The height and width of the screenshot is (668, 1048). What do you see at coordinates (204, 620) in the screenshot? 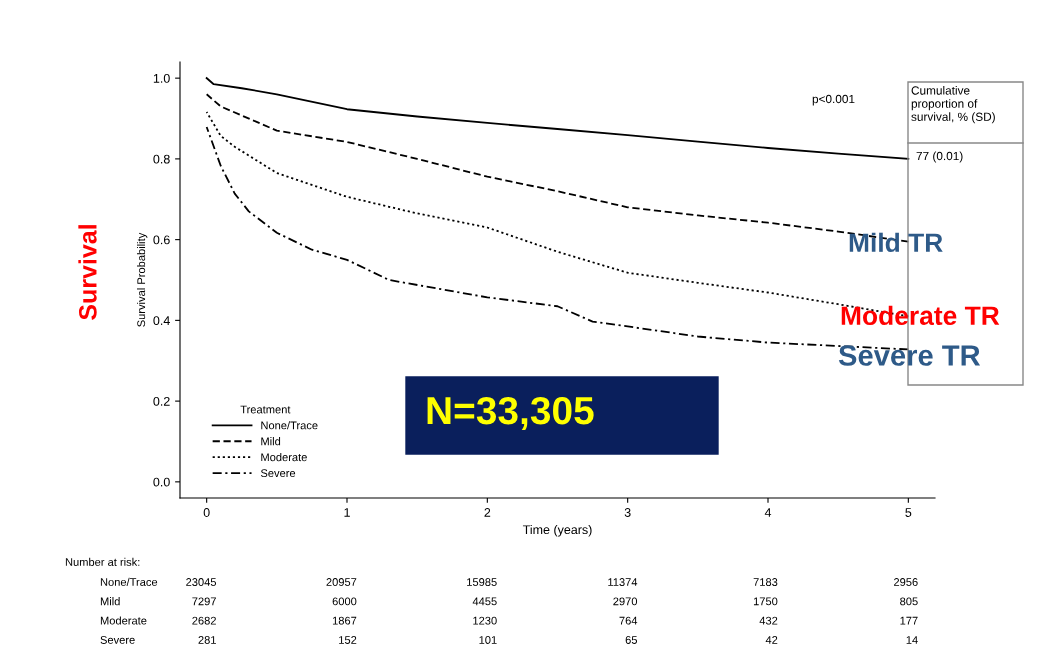
I see `text: 2682` at bounding box center [204, 620].